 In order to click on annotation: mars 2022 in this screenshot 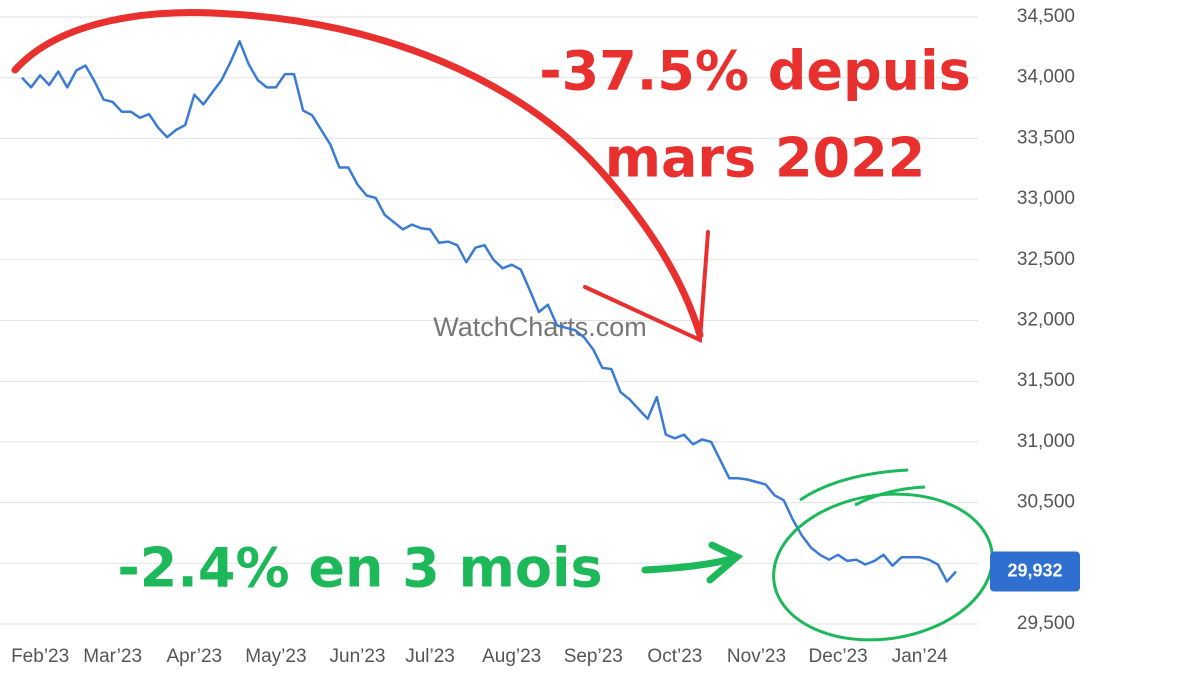, I will do `click(765, 158)`.